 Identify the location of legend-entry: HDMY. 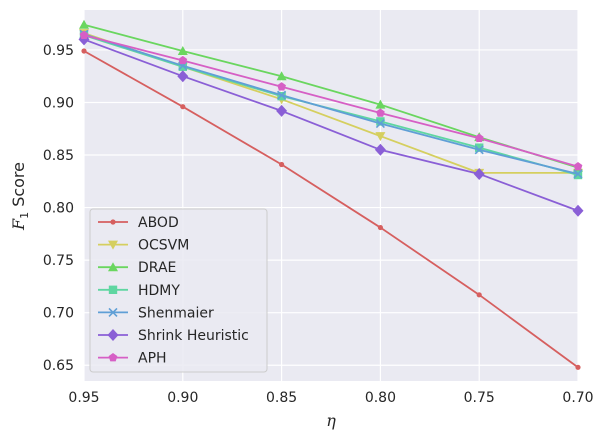
(139, 291).